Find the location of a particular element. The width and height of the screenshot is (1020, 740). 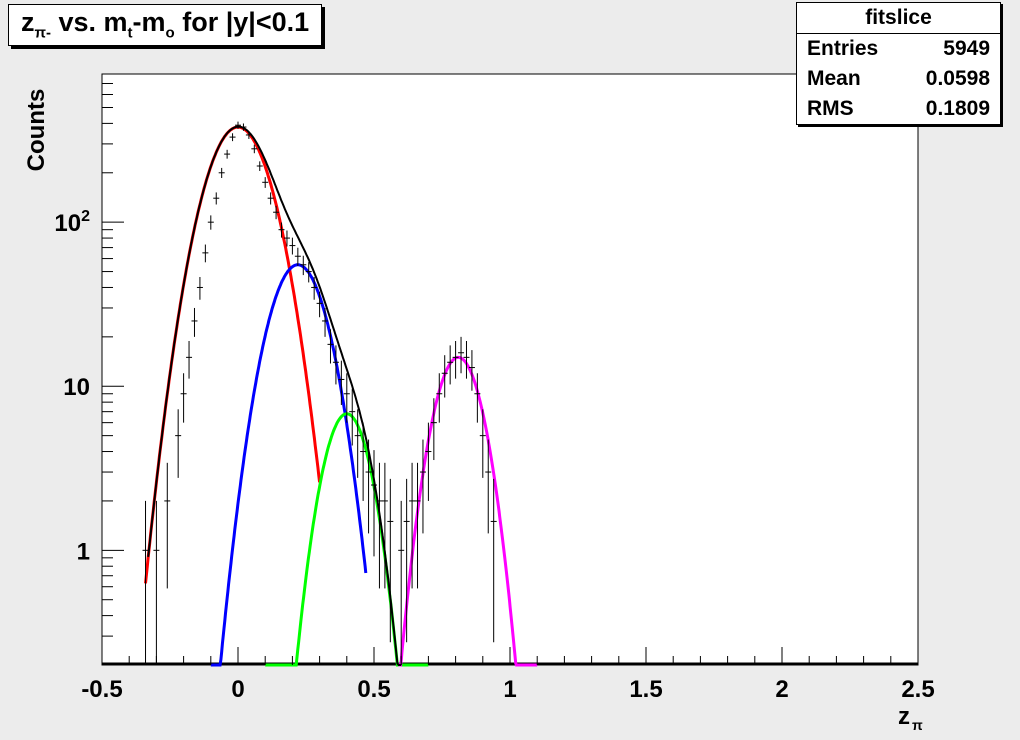

x-tick-label: 0.5 is located at coordinates (373, 689).